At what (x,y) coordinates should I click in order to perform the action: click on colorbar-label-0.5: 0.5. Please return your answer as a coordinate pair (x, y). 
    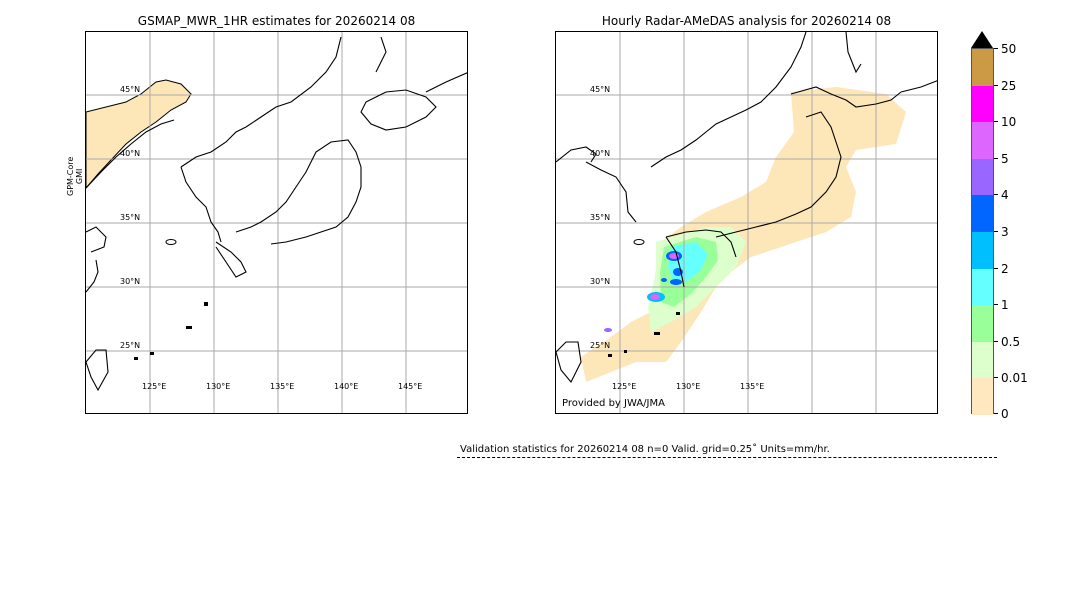
    Looking at the image, I should click on (1011, 342).